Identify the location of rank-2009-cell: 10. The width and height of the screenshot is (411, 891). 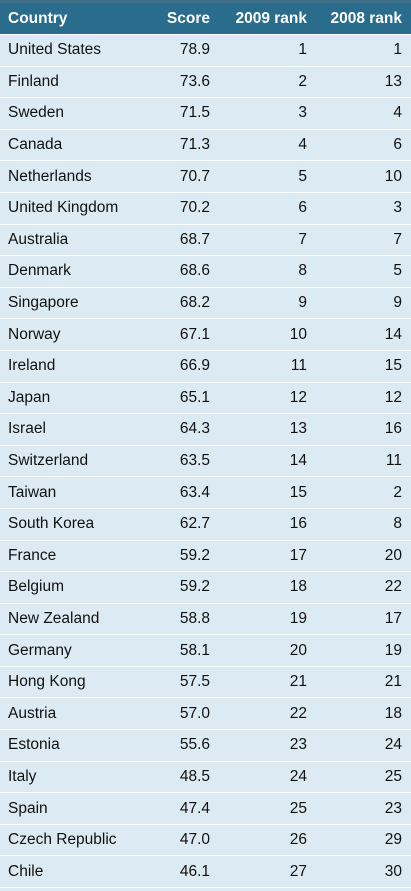
(298, 334).